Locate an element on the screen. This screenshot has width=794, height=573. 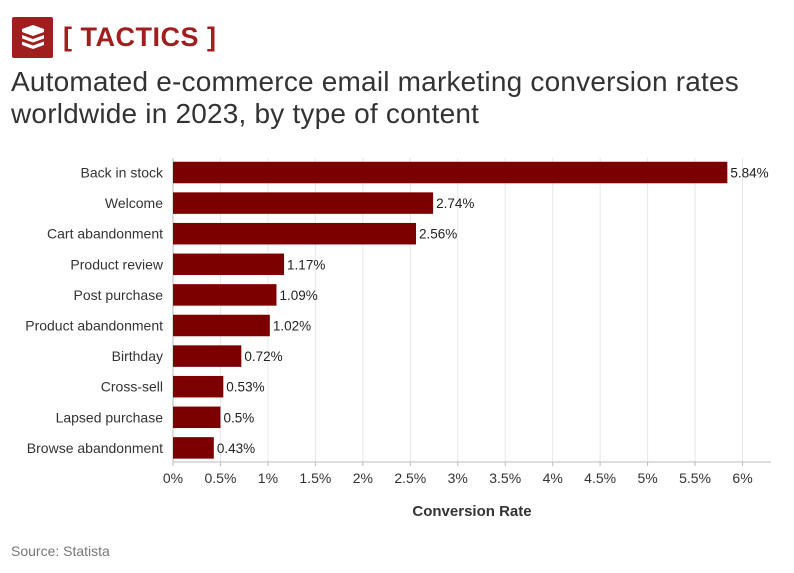
x-tick-label: 4% is located at coordinates (553, 478).